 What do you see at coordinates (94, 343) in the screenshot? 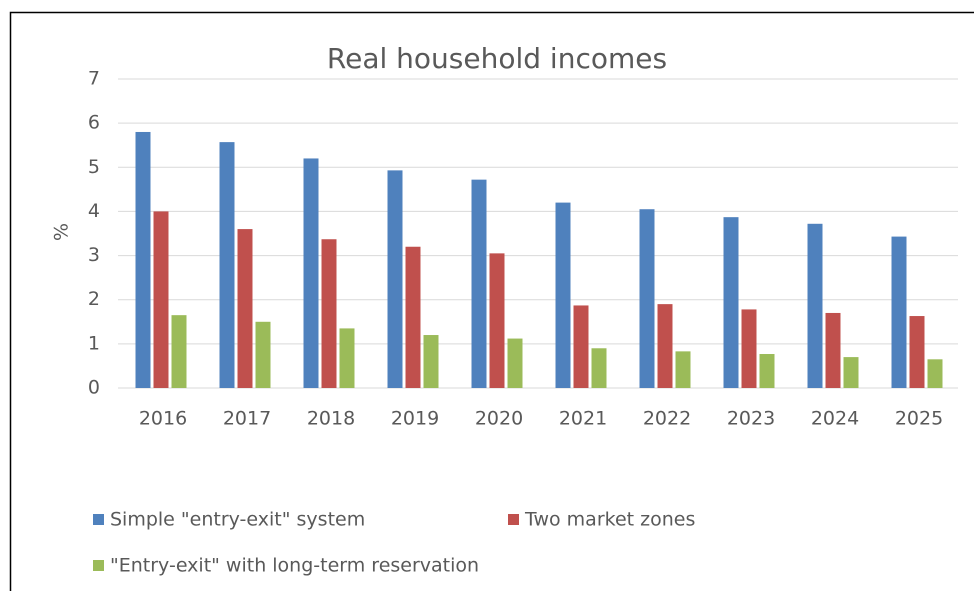
I see `y-tick-label: 1` at bounding box center [94, 343].